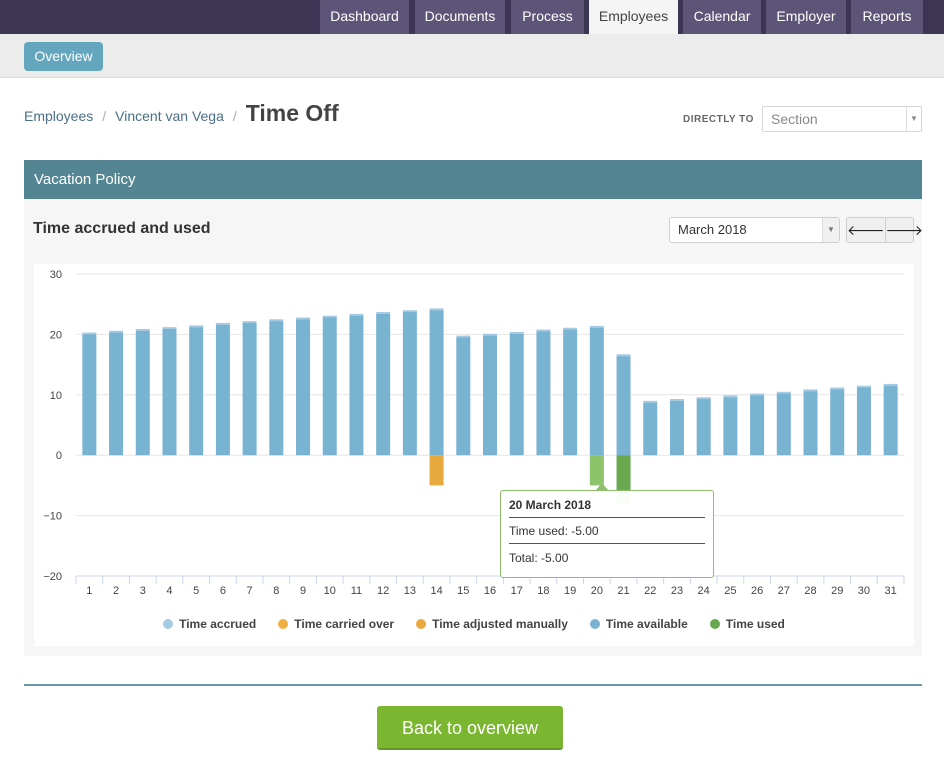 The image size is (944, 768). What do you see at coordinates (677, 591) in the screenshot?
I see `x-tick-label: 23` at bounding box center [677, 591].